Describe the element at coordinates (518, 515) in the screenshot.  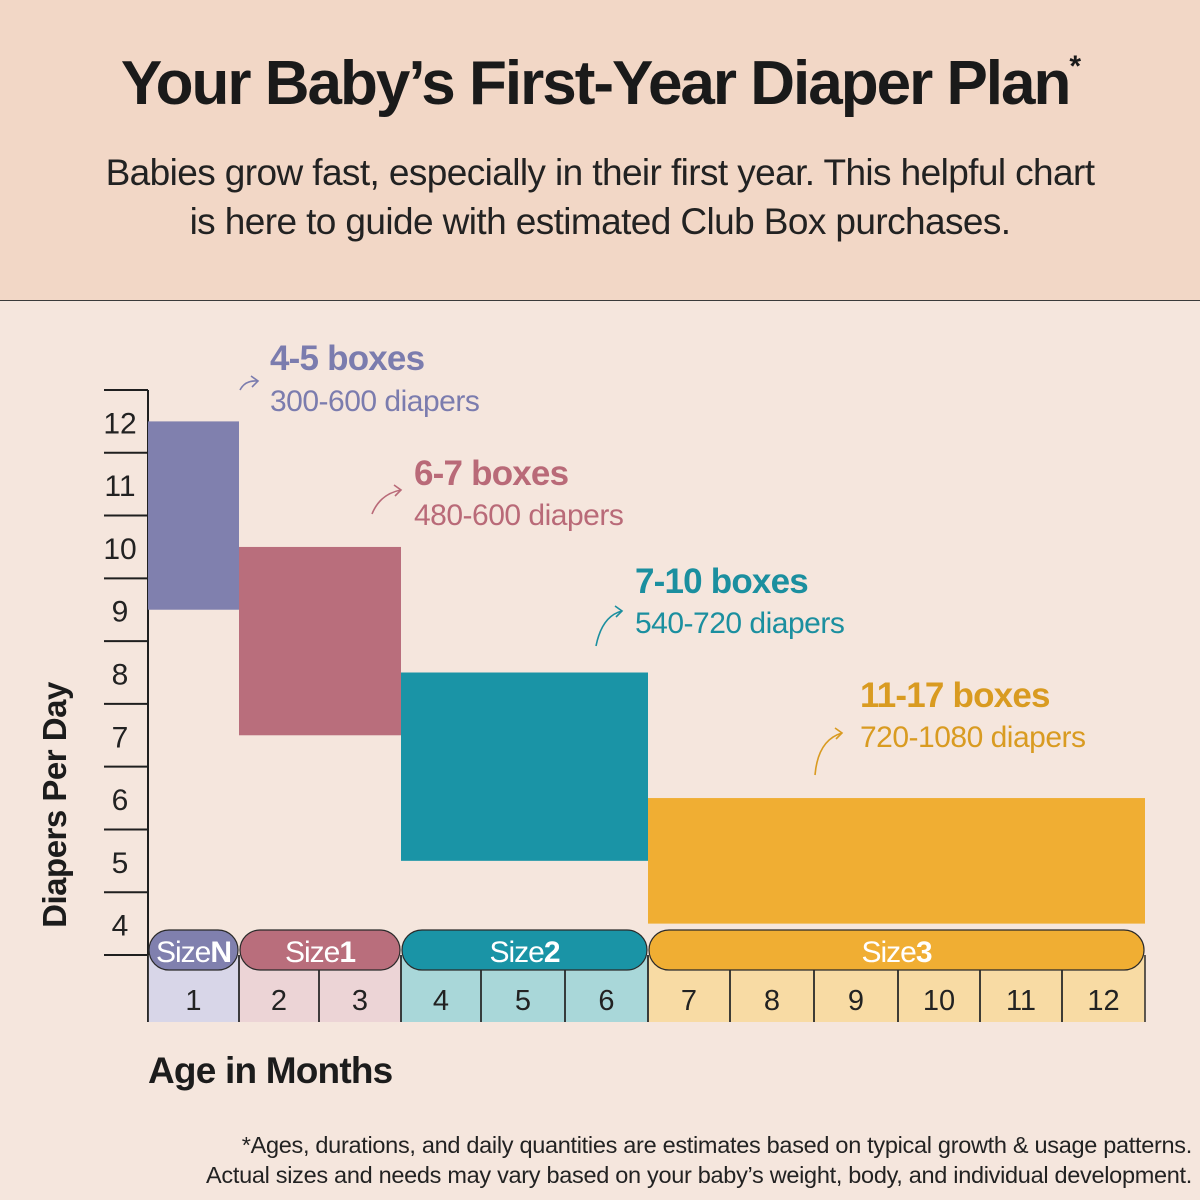
I see `diapers-label: 480-600 diapers` at that location.